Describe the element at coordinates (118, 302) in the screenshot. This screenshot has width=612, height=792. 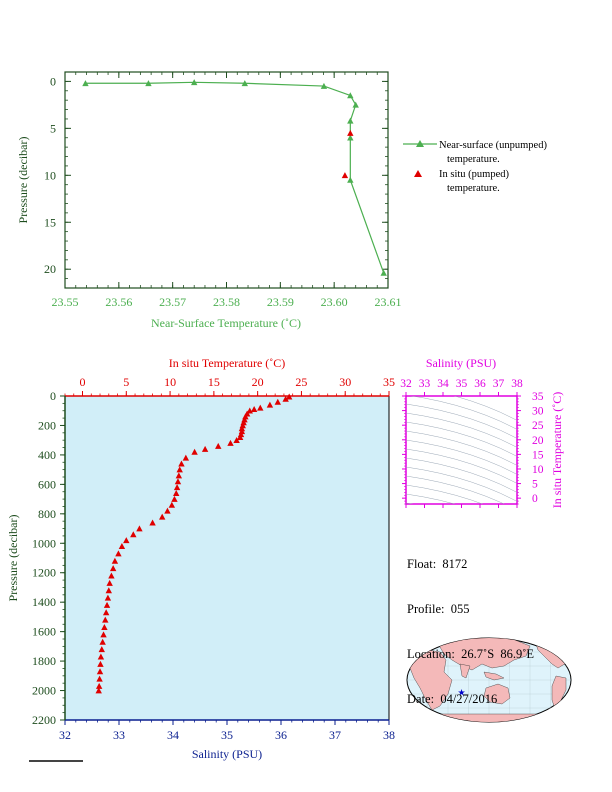
I see `x-tick-label: 23.56` at that location.